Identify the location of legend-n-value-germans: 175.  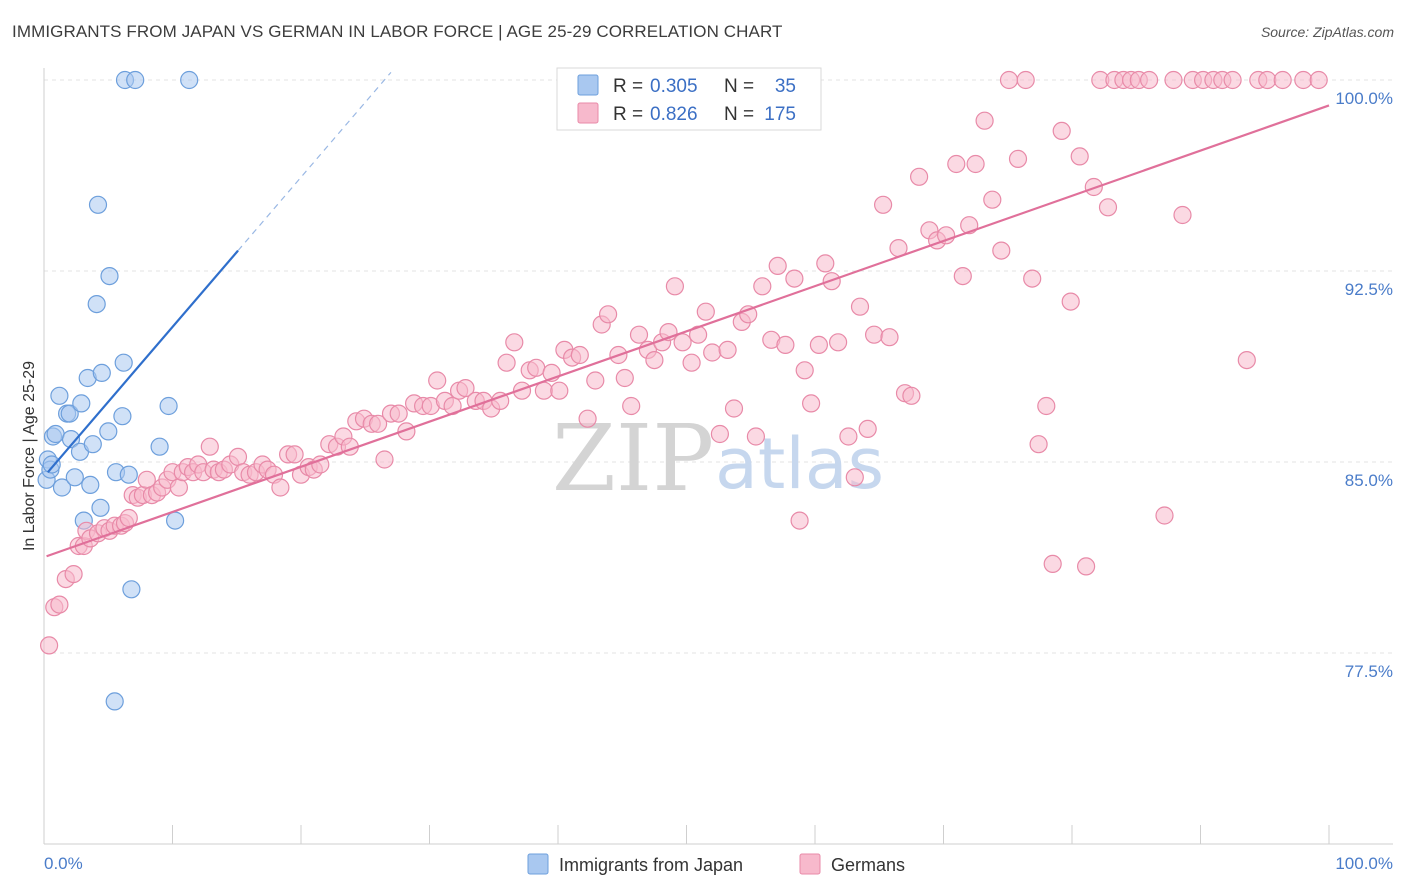
(780, 114).